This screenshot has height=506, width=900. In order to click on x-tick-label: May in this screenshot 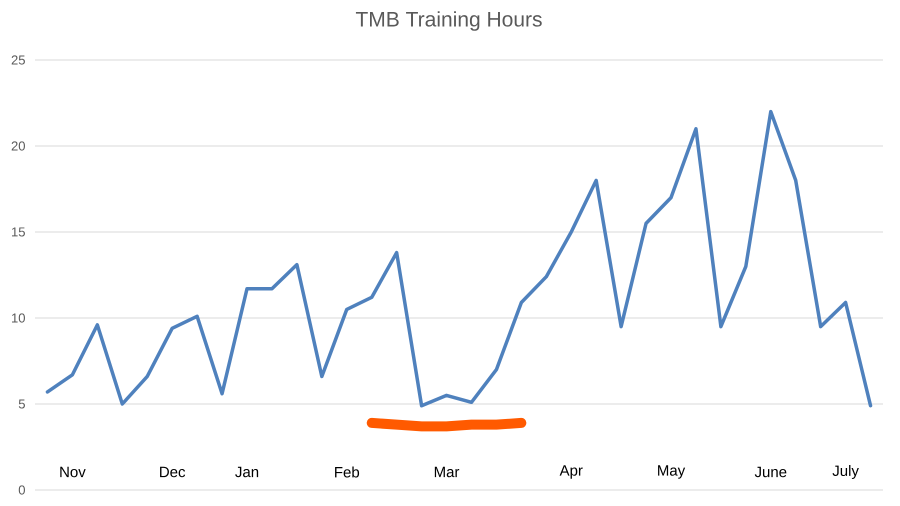, I will do `click(672, 472)`.